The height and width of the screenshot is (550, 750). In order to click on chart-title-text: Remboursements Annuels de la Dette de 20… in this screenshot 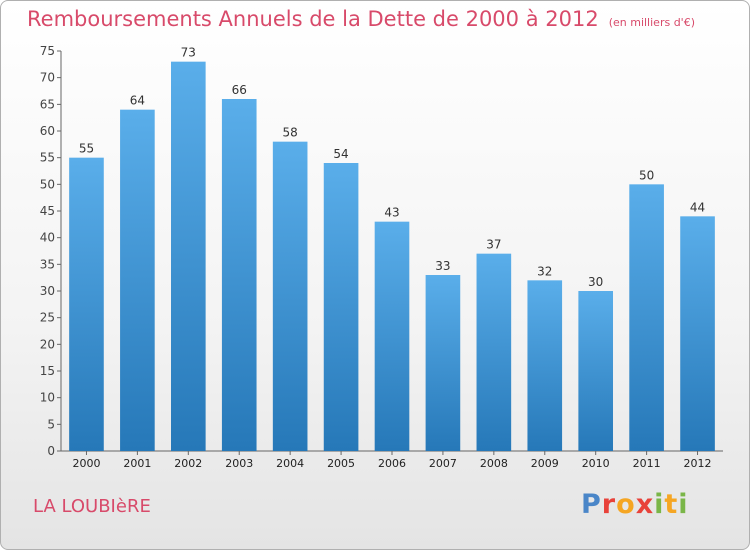, I will do `click(313, 19)`.